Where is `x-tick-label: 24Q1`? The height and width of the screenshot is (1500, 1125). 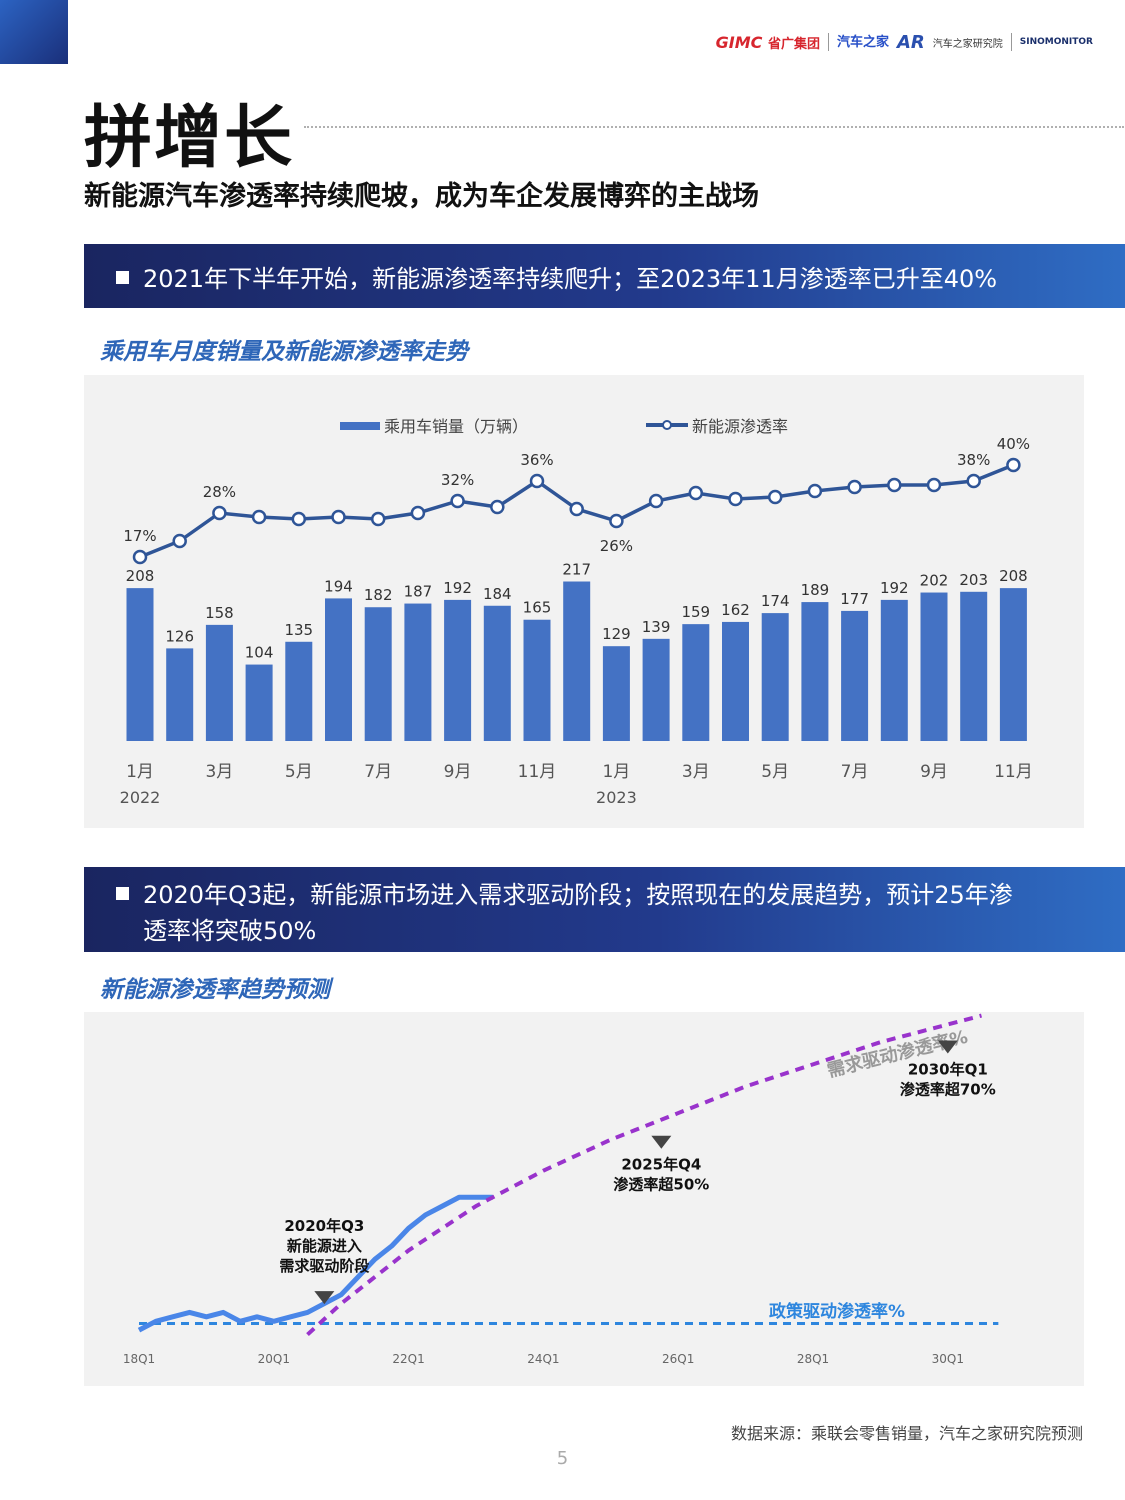
x-tick-label: 24Q1 is located at coordinates (543, 1359).